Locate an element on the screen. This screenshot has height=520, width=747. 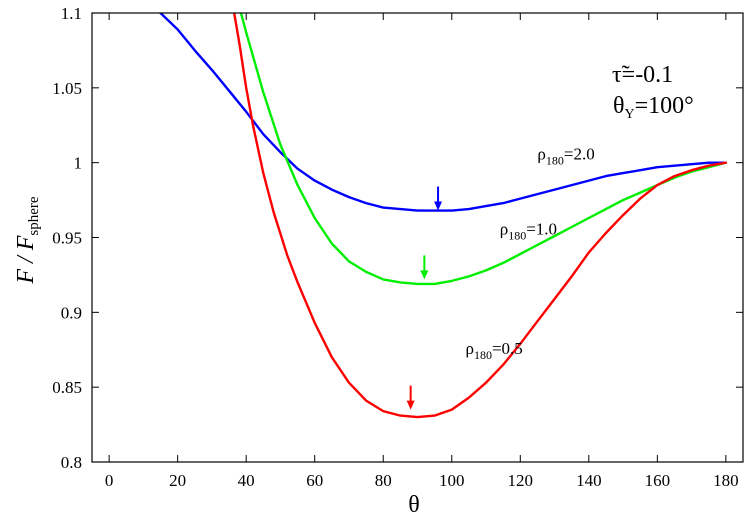
annotation-tau: τ̃=-0.1 is located at coordinates (642, 75).